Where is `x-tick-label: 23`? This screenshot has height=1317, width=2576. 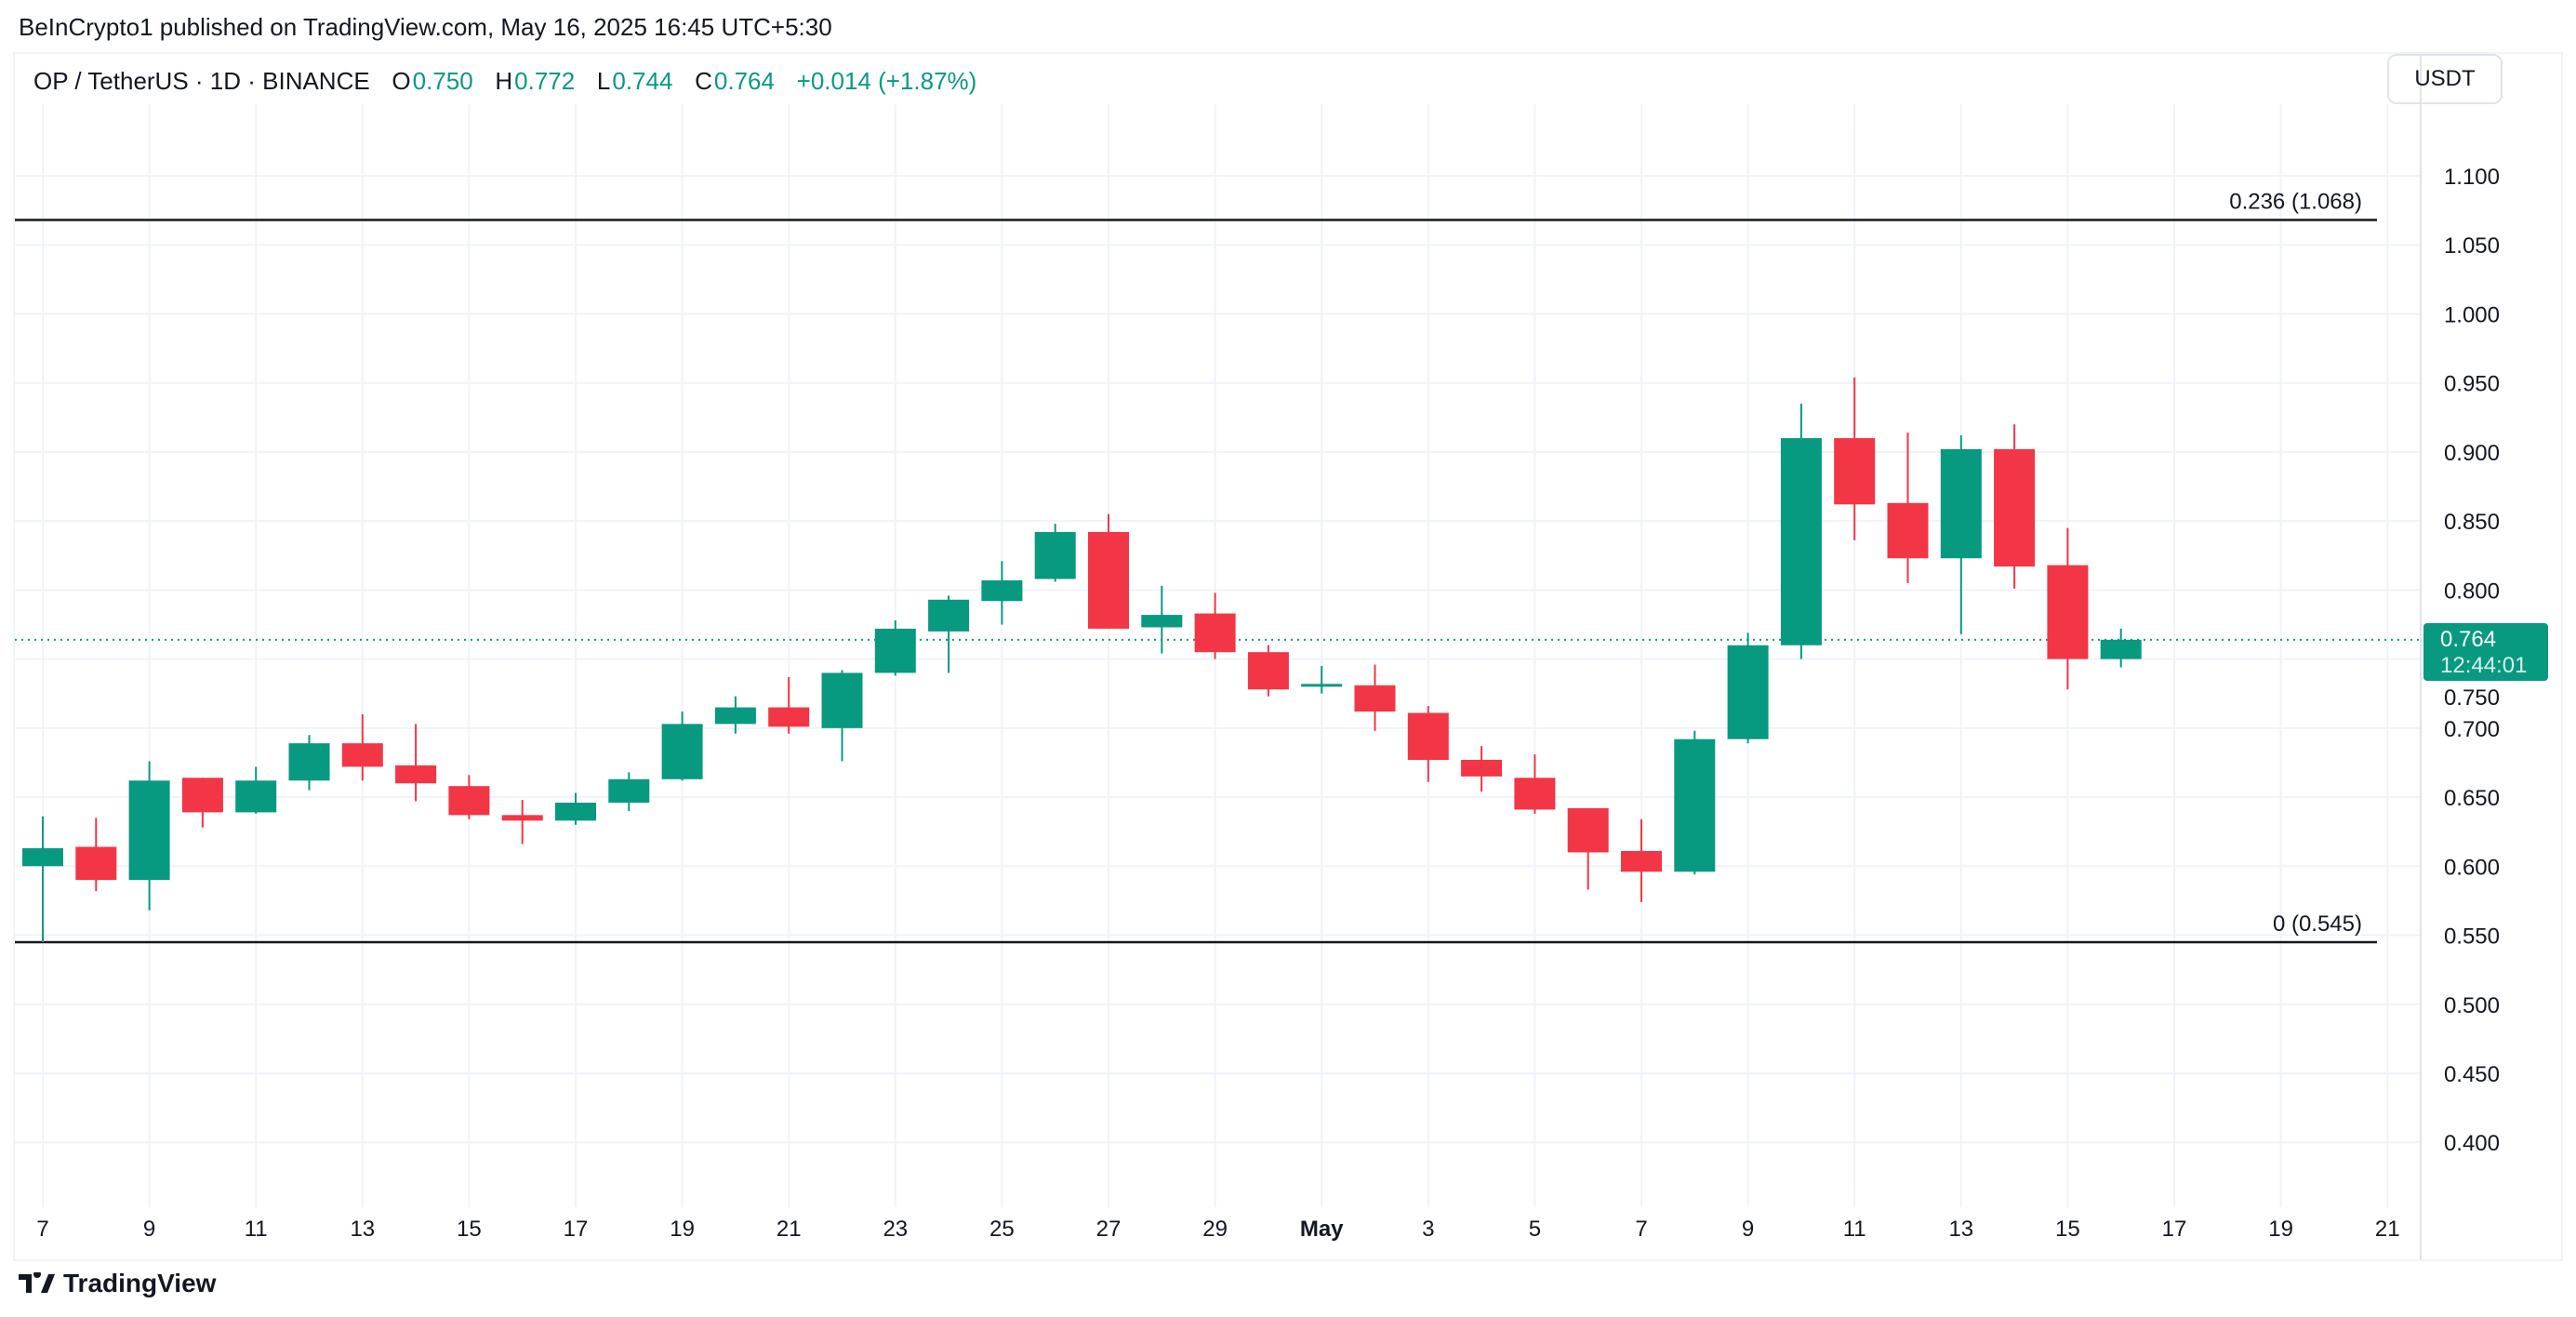 x-tick-label: 23 is located at coordinates (895, 1229).